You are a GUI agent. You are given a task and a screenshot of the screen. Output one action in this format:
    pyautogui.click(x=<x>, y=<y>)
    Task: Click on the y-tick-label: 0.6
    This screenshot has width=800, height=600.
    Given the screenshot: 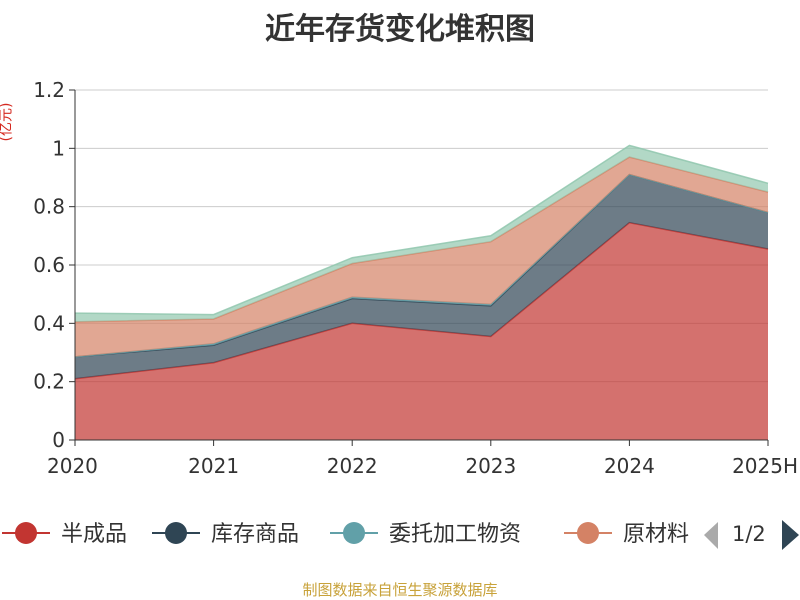 What is the action you would take?
    pyautogui.click(x=49, y=265)
    